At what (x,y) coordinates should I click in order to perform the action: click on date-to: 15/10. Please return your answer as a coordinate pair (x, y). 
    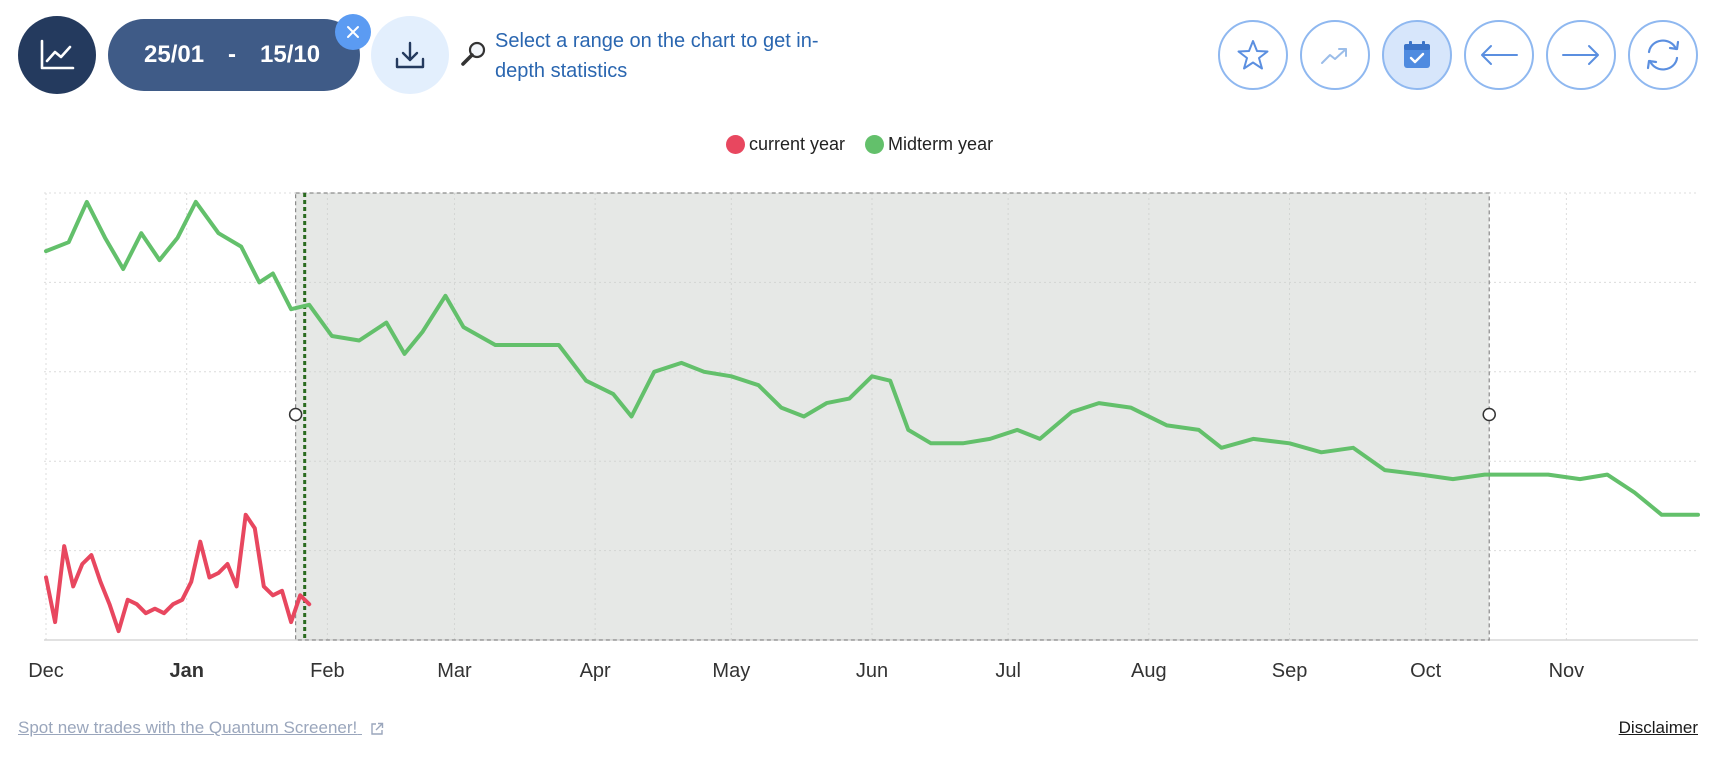
    Looking at the image, I should click on (290, 54).